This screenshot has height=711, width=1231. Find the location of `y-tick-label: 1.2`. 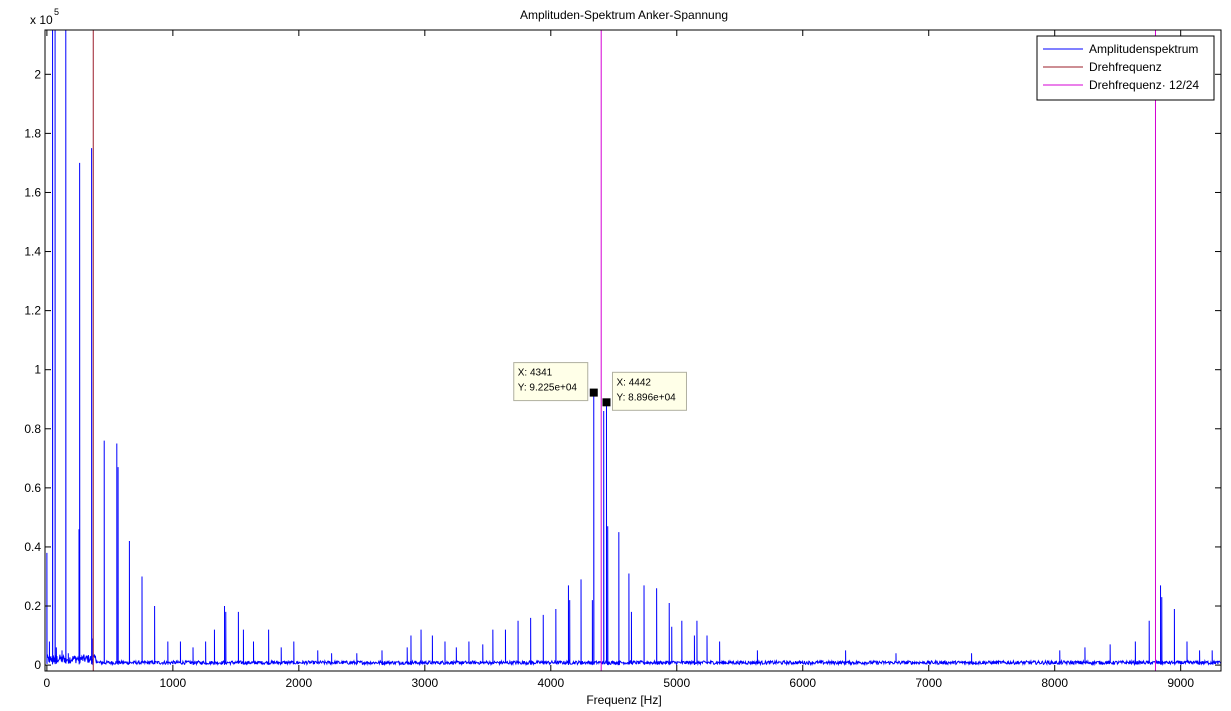

y-tick-label: 1.2 is located at coordinates (32, 311).